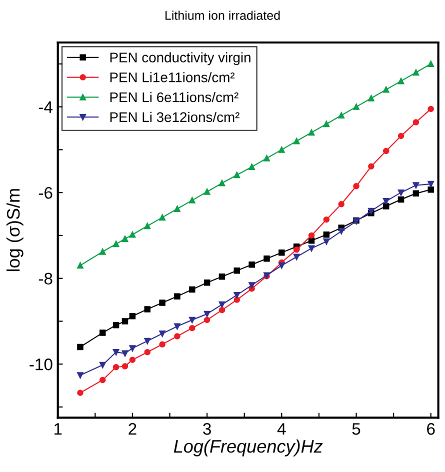 The width and height of the screenshot is (445, 472). I want to click on chart-title: Lithium ion irradiated, so click(223, 15).